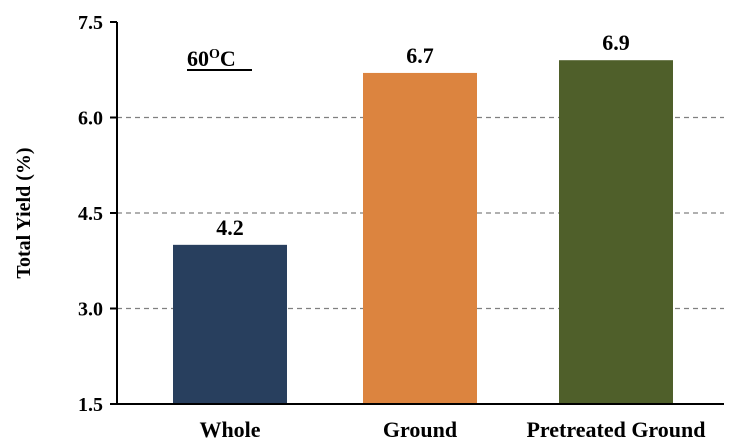  I want to click on category-label: Whole, so click(229, 429).